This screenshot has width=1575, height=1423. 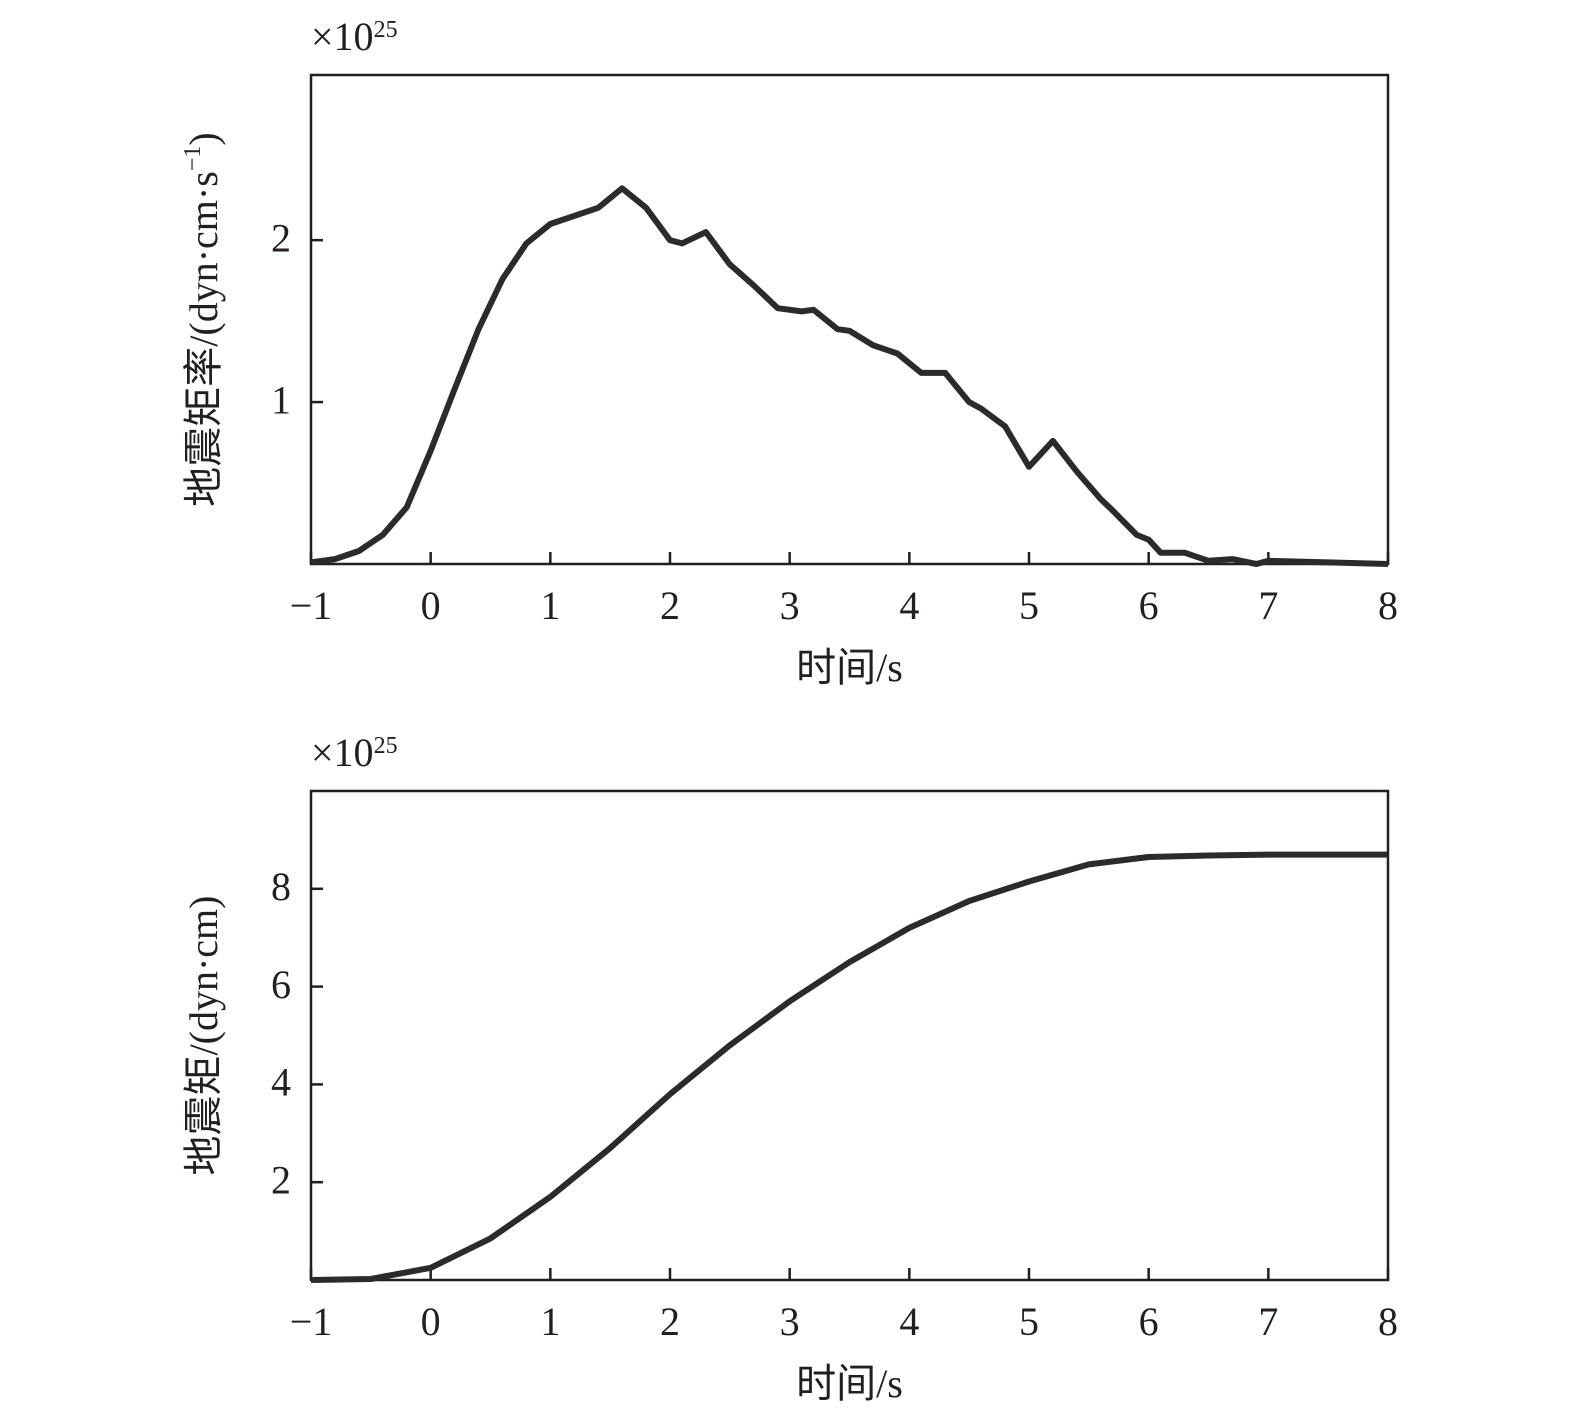 I want to click on y-axis-label: 地震矩率/(dyn·cm·s−1), so click(x=203, y=319).